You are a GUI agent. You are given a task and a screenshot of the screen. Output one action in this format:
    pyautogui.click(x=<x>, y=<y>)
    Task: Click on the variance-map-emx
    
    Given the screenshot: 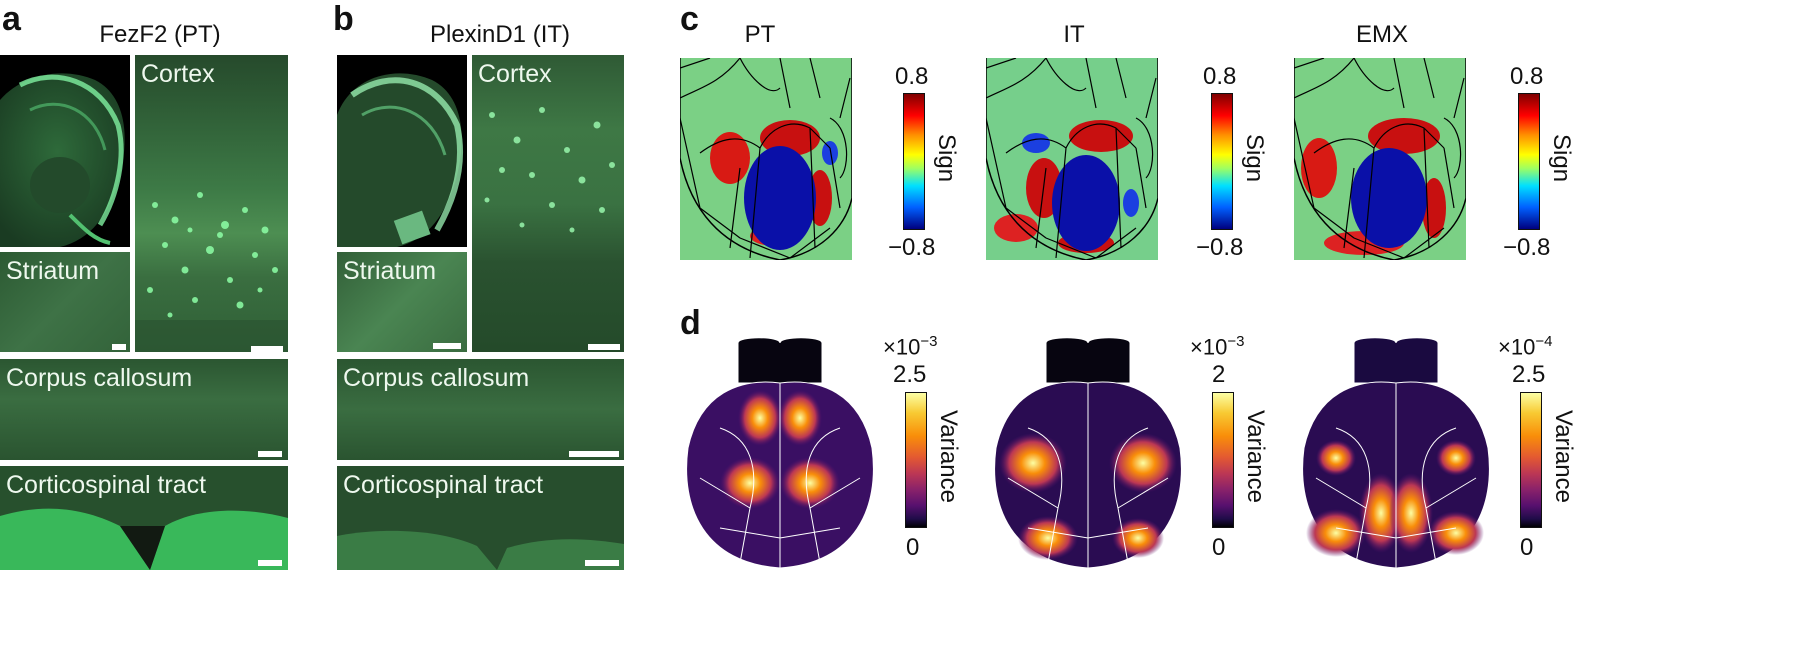 What is the action you would take?
    pyautogui.click(x=1396, y=454)
    